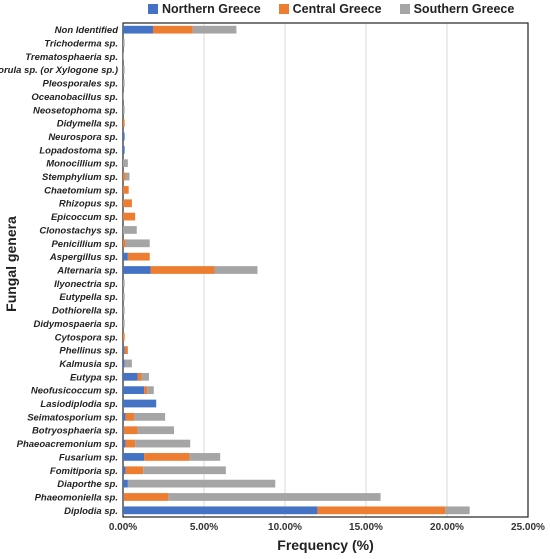 The image size is (550, 559). What do you see at coordinates (285, 527) in the screenshot?
I see `x-tick-label: 10.00%` at bounding box center [285, 527].